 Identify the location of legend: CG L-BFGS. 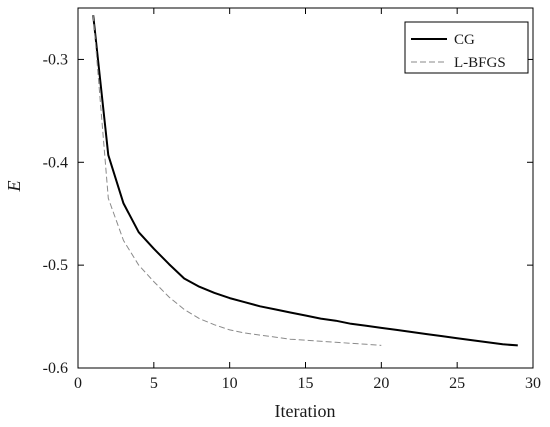
(466, 47).